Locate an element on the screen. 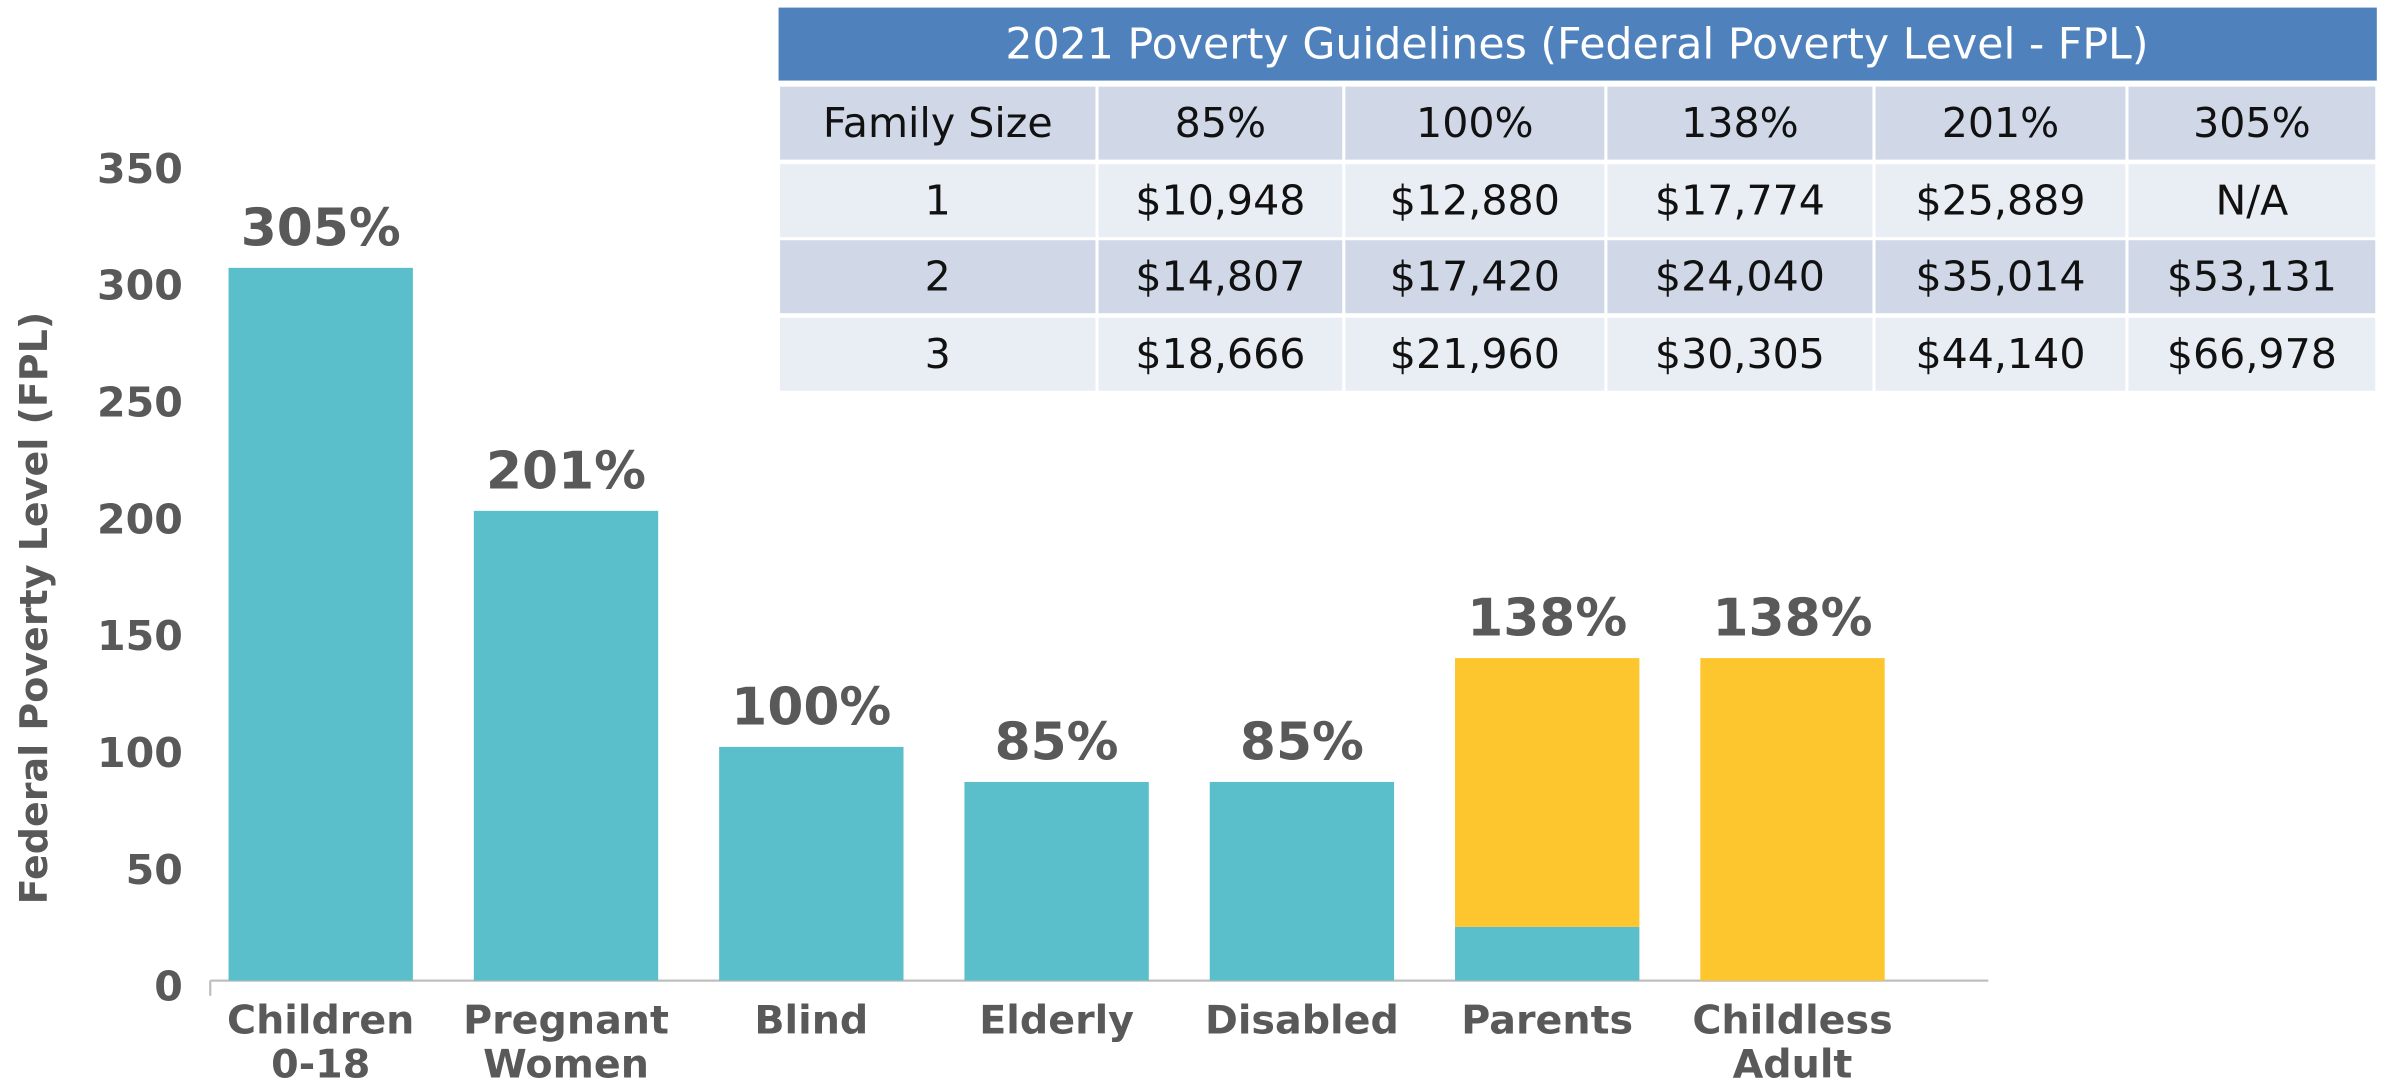 The image size is (2389, 1087). table-cell-text: $14,807 is located at coordinates (1220, 277).